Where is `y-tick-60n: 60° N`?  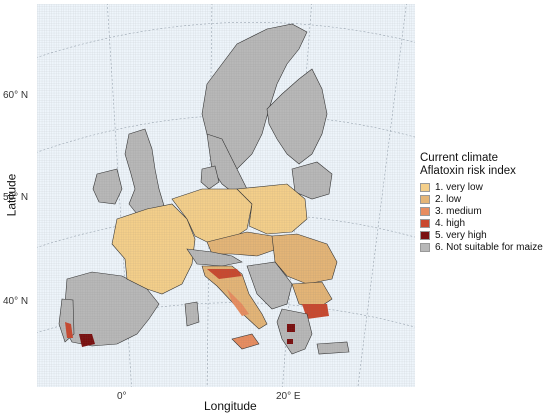
y-tick-60n: 60° N is located at coordinates (16, 95).